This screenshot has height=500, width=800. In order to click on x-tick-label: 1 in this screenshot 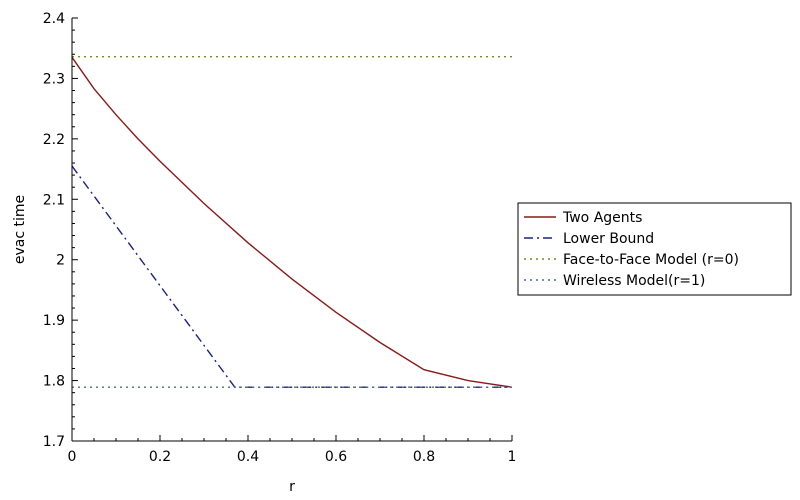, I will do `click(512, 457)`.